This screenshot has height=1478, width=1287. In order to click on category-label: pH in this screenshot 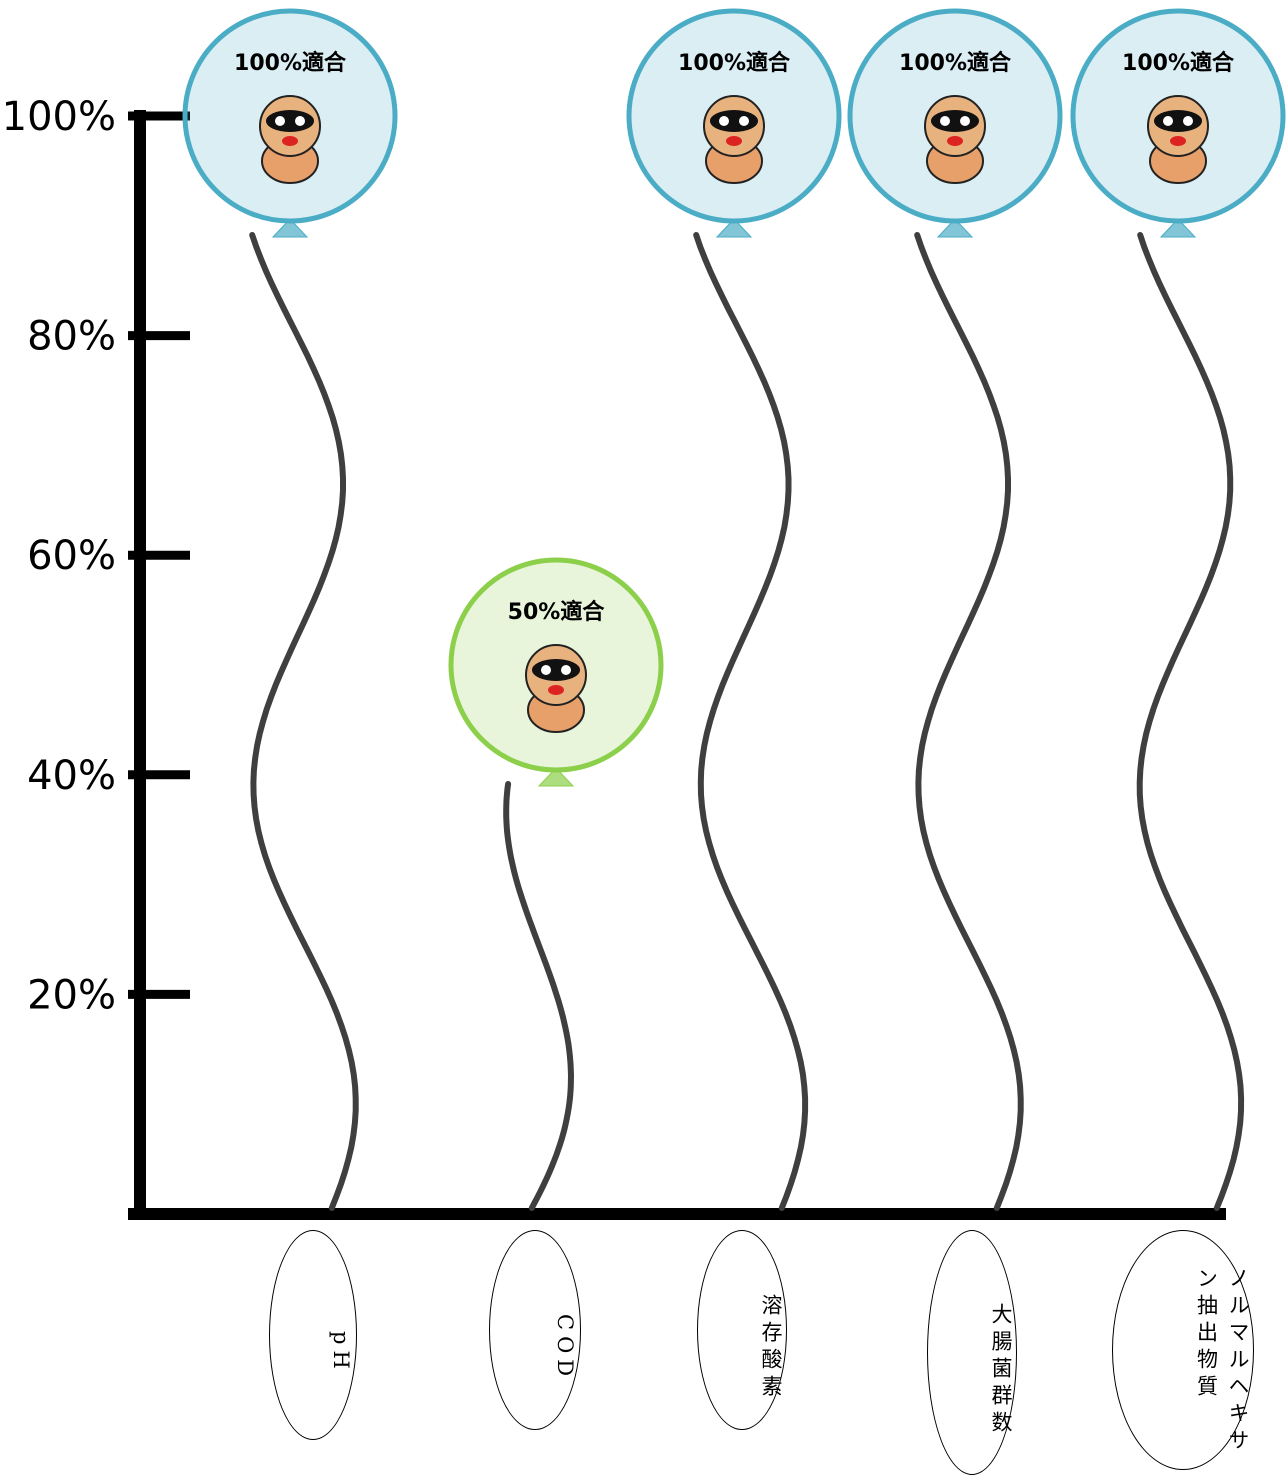, I will do `click(313, 1335)`.